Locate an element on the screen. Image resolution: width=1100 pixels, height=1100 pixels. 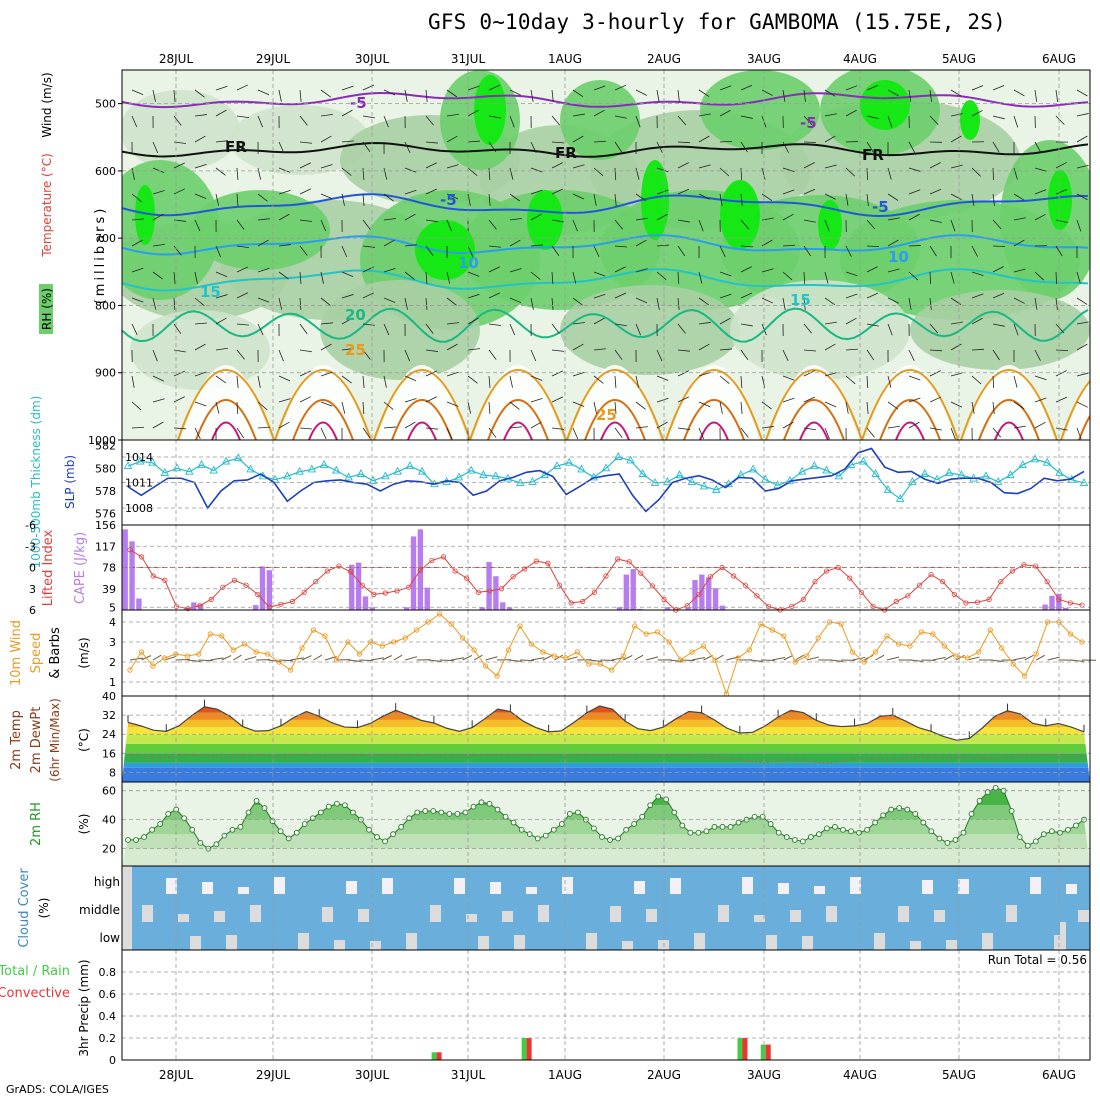
bottom-date-label: 31JUL is located at coordinates (468, 1075).